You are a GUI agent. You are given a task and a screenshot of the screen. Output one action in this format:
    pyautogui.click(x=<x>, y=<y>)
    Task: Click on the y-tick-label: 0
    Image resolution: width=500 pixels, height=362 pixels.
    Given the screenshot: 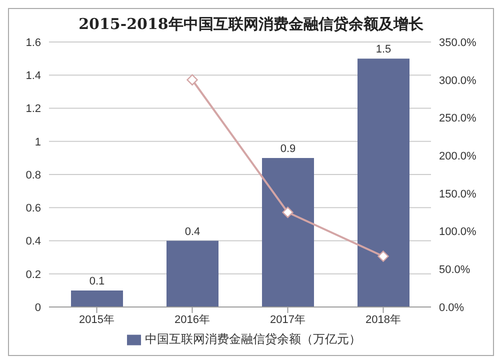 What is the action you would take?
    pyautogui.click(x=37, y=308)
    